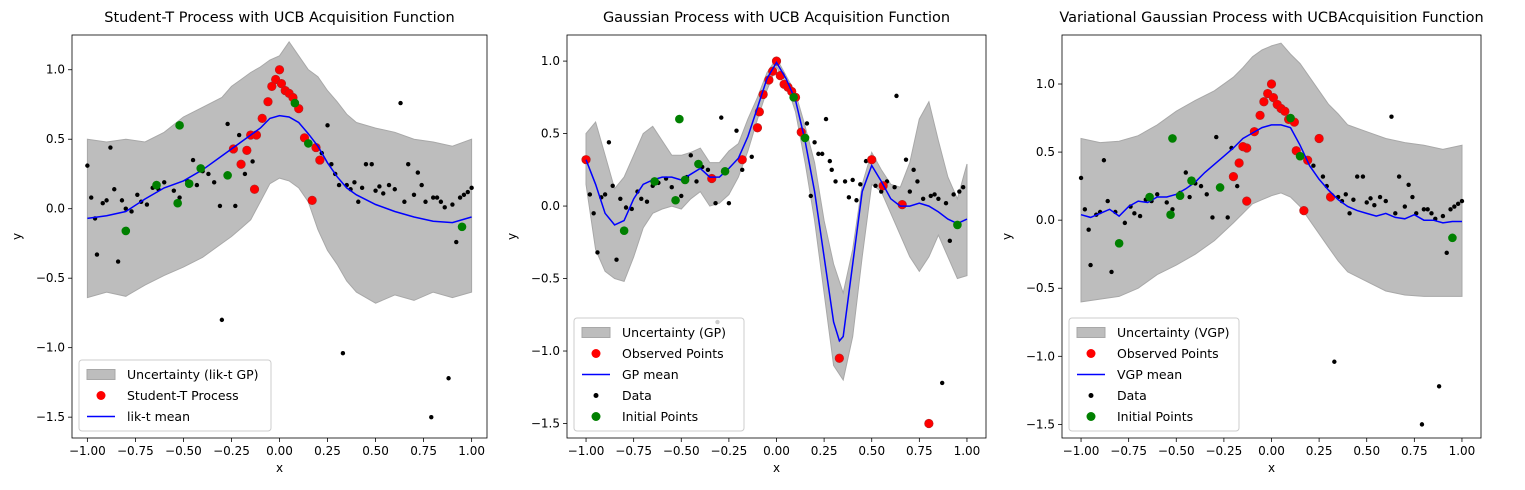  Describe the element at coordinates (1271, 468) in the screenshot. I see `x-axis-label: x` at that location.